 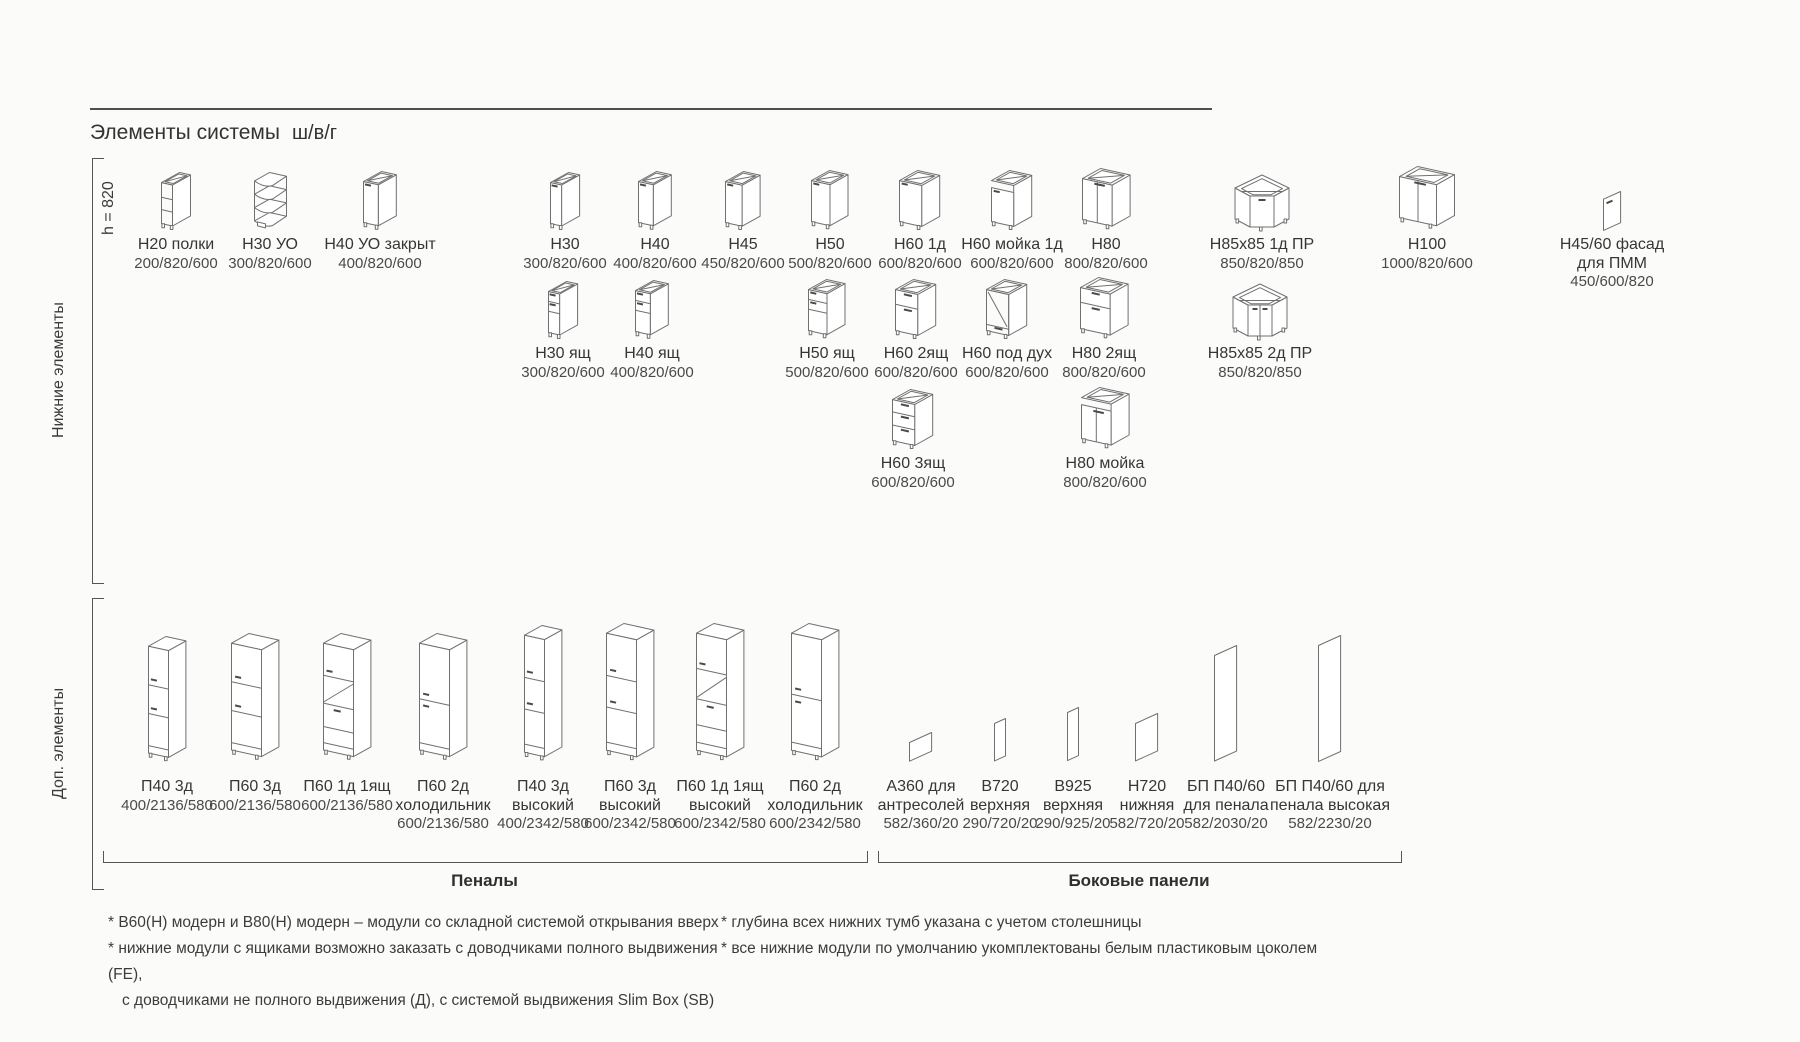 I want to click on item-dims: 500/820/600, so click(x=830, y=263).